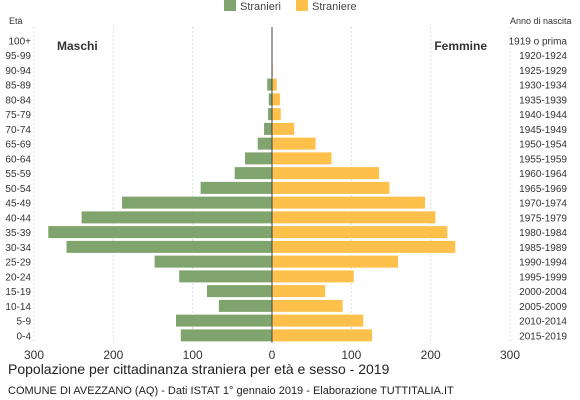 This screenshot has width=580, height=400. I want to click on birth-year-label: 1935-1939, so click(543, 100).